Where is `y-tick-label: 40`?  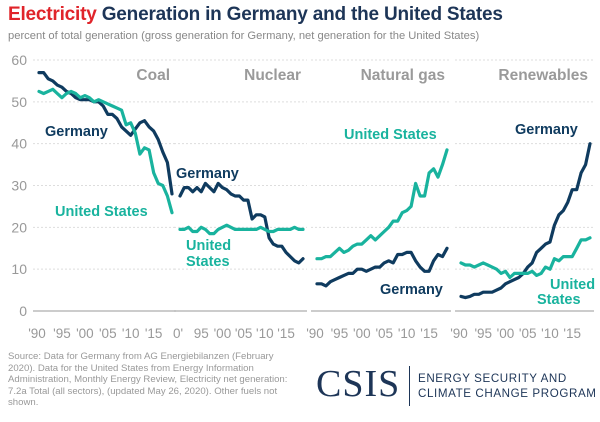
y-tick-label: 40 is located at coordinates (19, 144).